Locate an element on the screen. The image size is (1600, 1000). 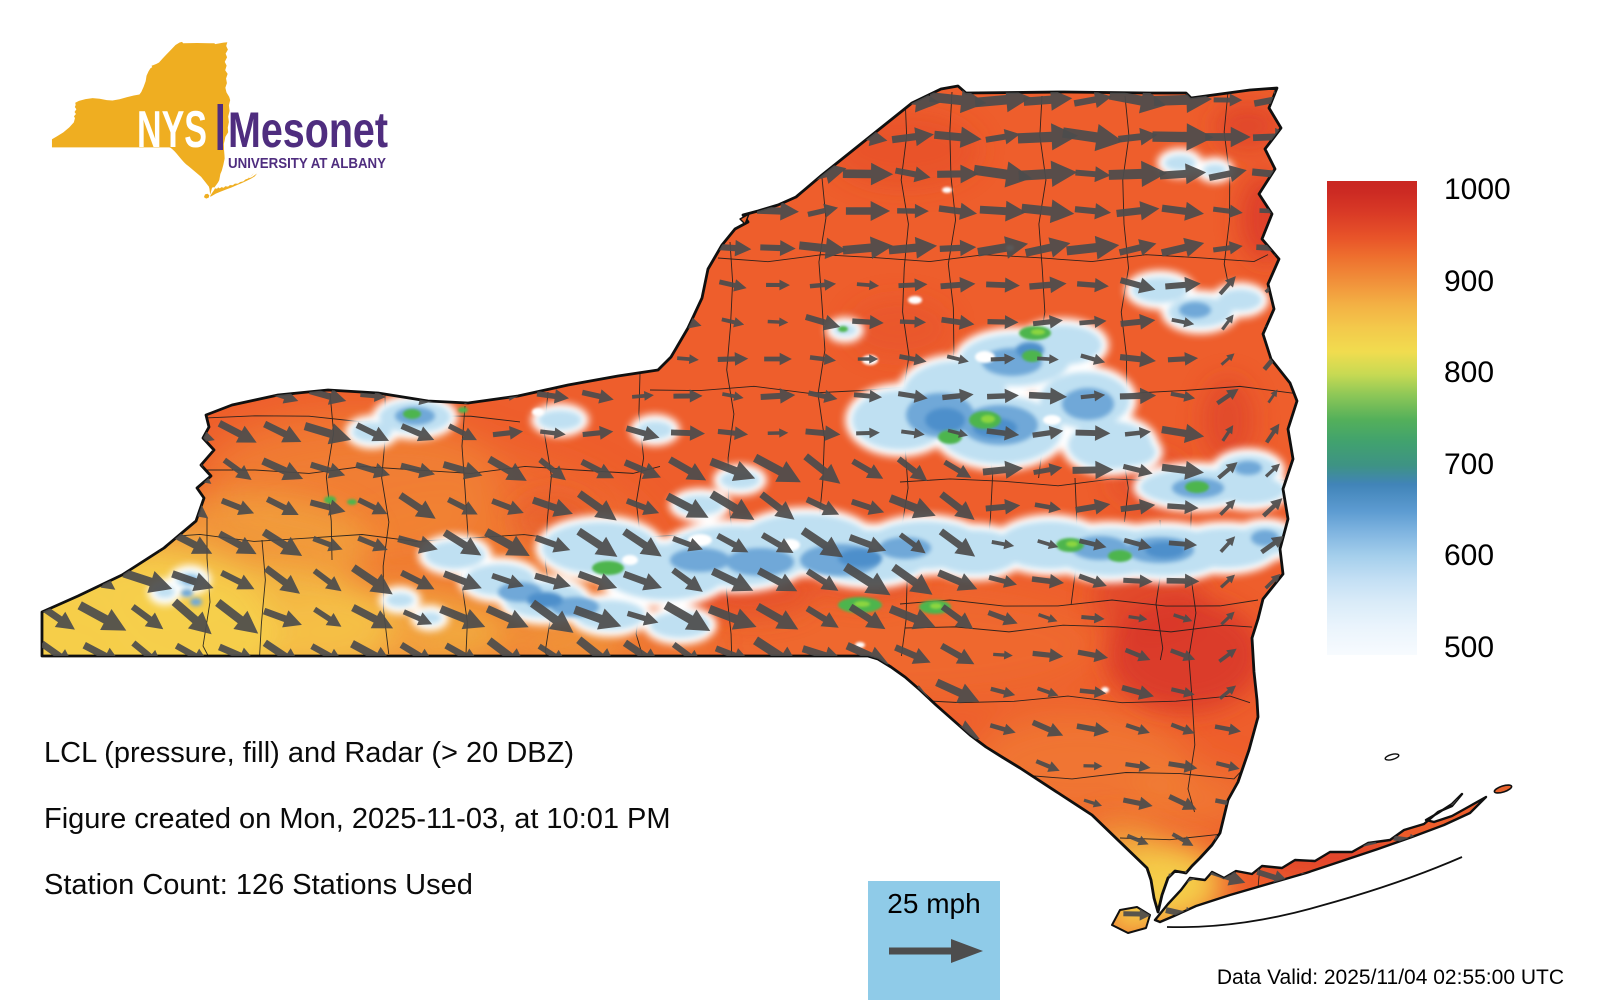
nys-mesonet-logo: NYS Mesonet UNIVERSITY AT ALBANY is located at coordinates (219, 120).